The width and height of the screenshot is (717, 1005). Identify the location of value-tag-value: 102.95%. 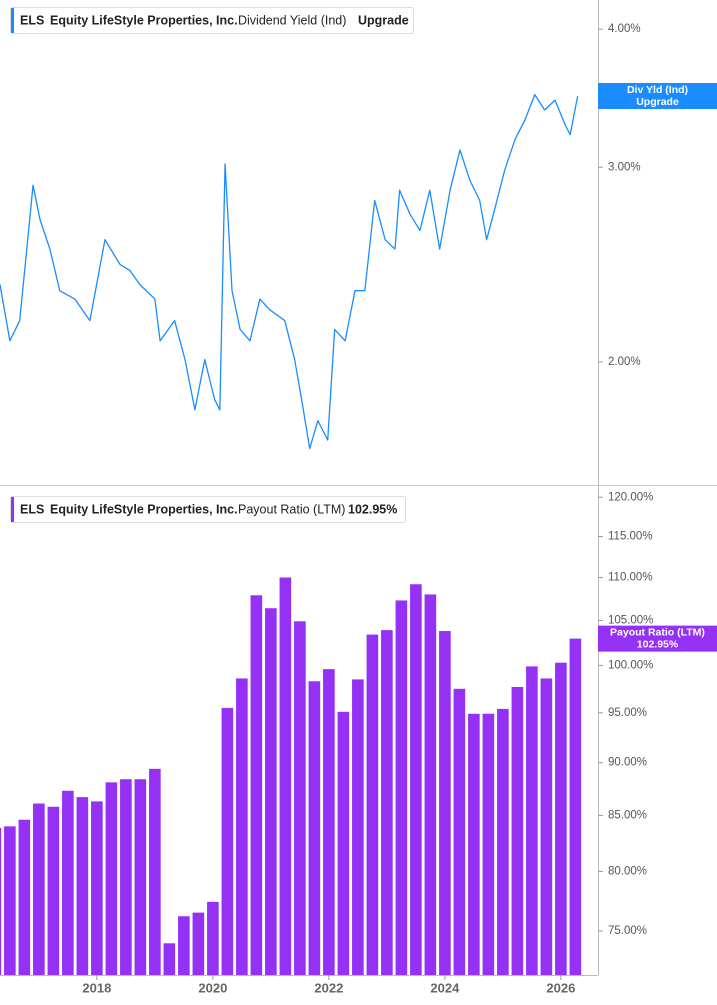
(658, 644).